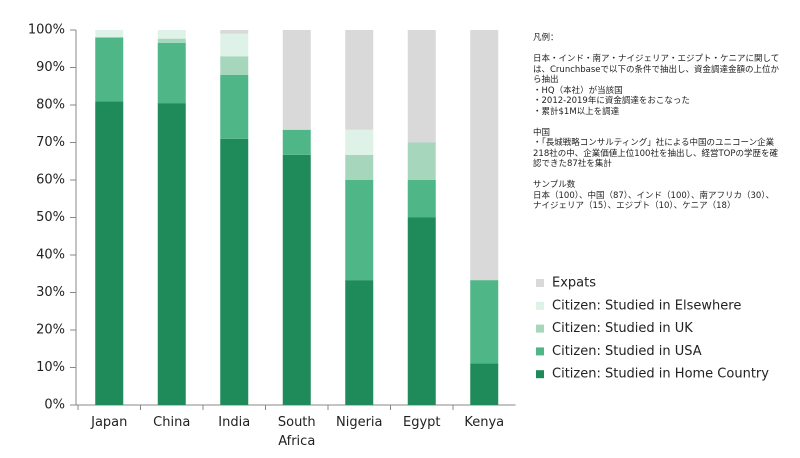  I want to click on note-line: ら抽出, so click(546, 80).